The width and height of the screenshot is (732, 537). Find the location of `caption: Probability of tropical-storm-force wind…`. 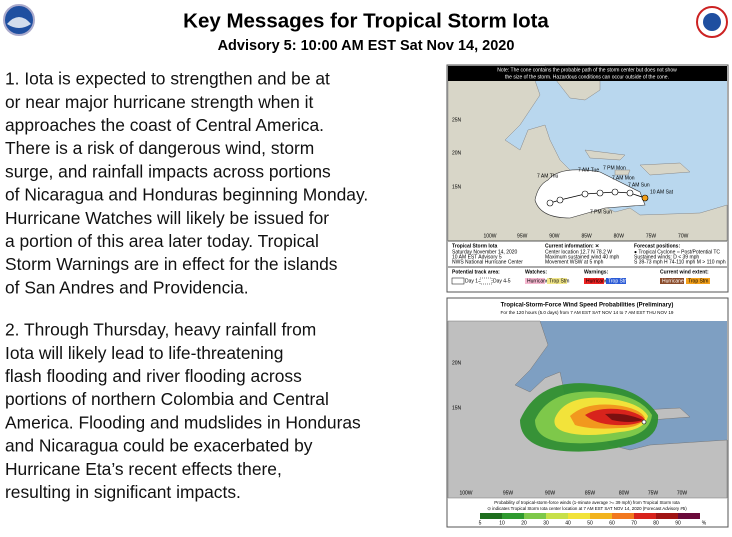

caption: Probability of tropical-storm-force wind… is located at coordinates (587, 502).